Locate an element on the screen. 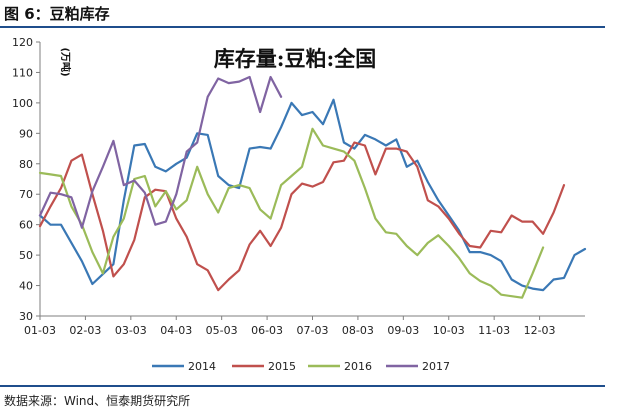  y-tick-label: 40 is located at coordinates (26, 286).